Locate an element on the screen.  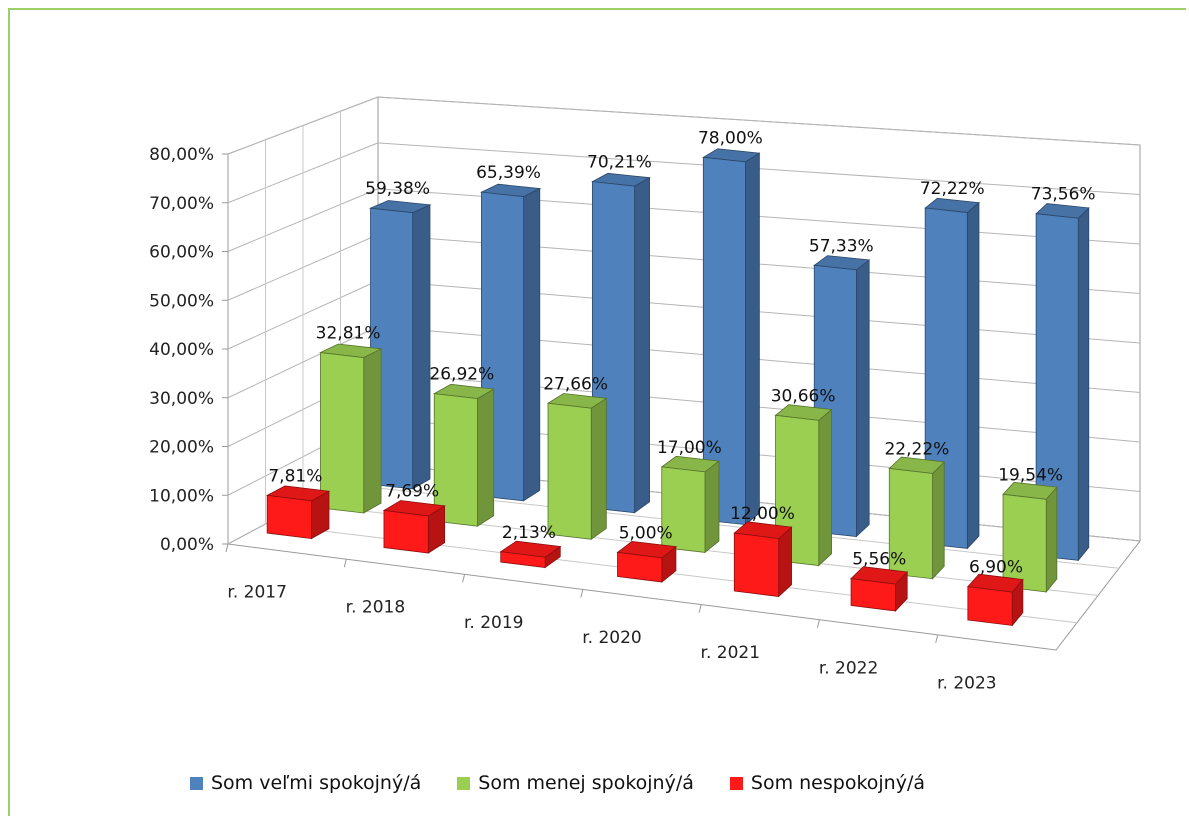
data-label-series0-6: 73,56% is located at coordinates (1063, 195).